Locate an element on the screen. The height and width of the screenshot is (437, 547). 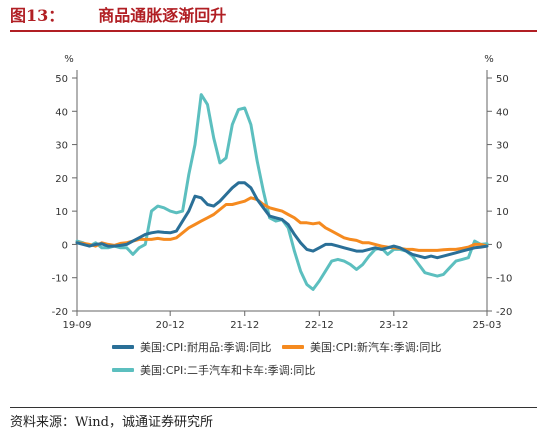
figure-title: 图13： 商品通胀逐渐回升 is located at coordinates (118, 16).